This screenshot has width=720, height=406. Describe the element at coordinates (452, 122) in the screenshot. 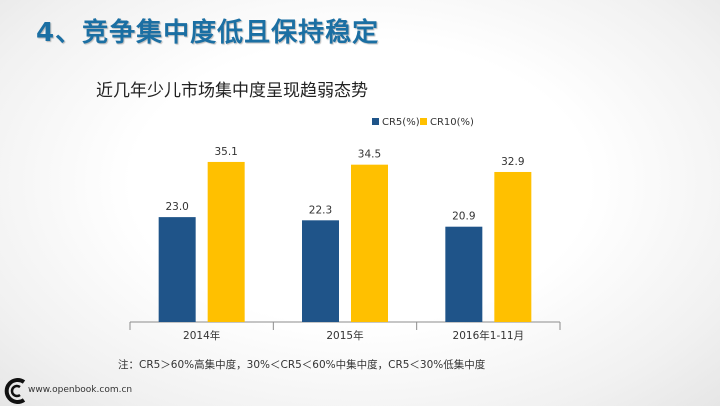

I see `legend-label-1: CR10(%)` at that location.